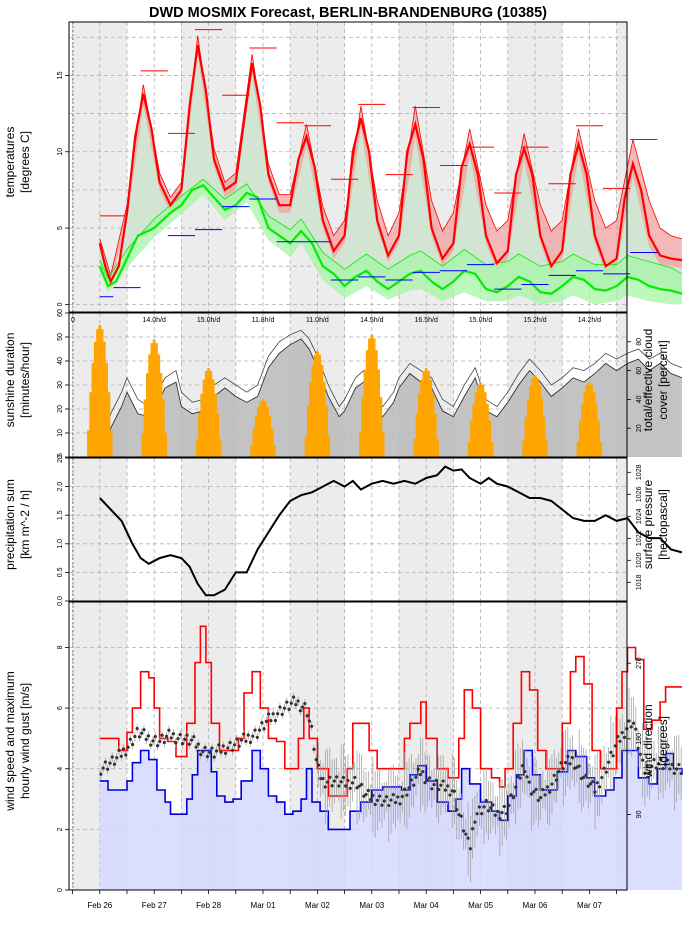 This screenshot has height=930, width=696. Describe the element at coordinates (60, 708) in the screenshot. I see `tick-label: 6` at that location.